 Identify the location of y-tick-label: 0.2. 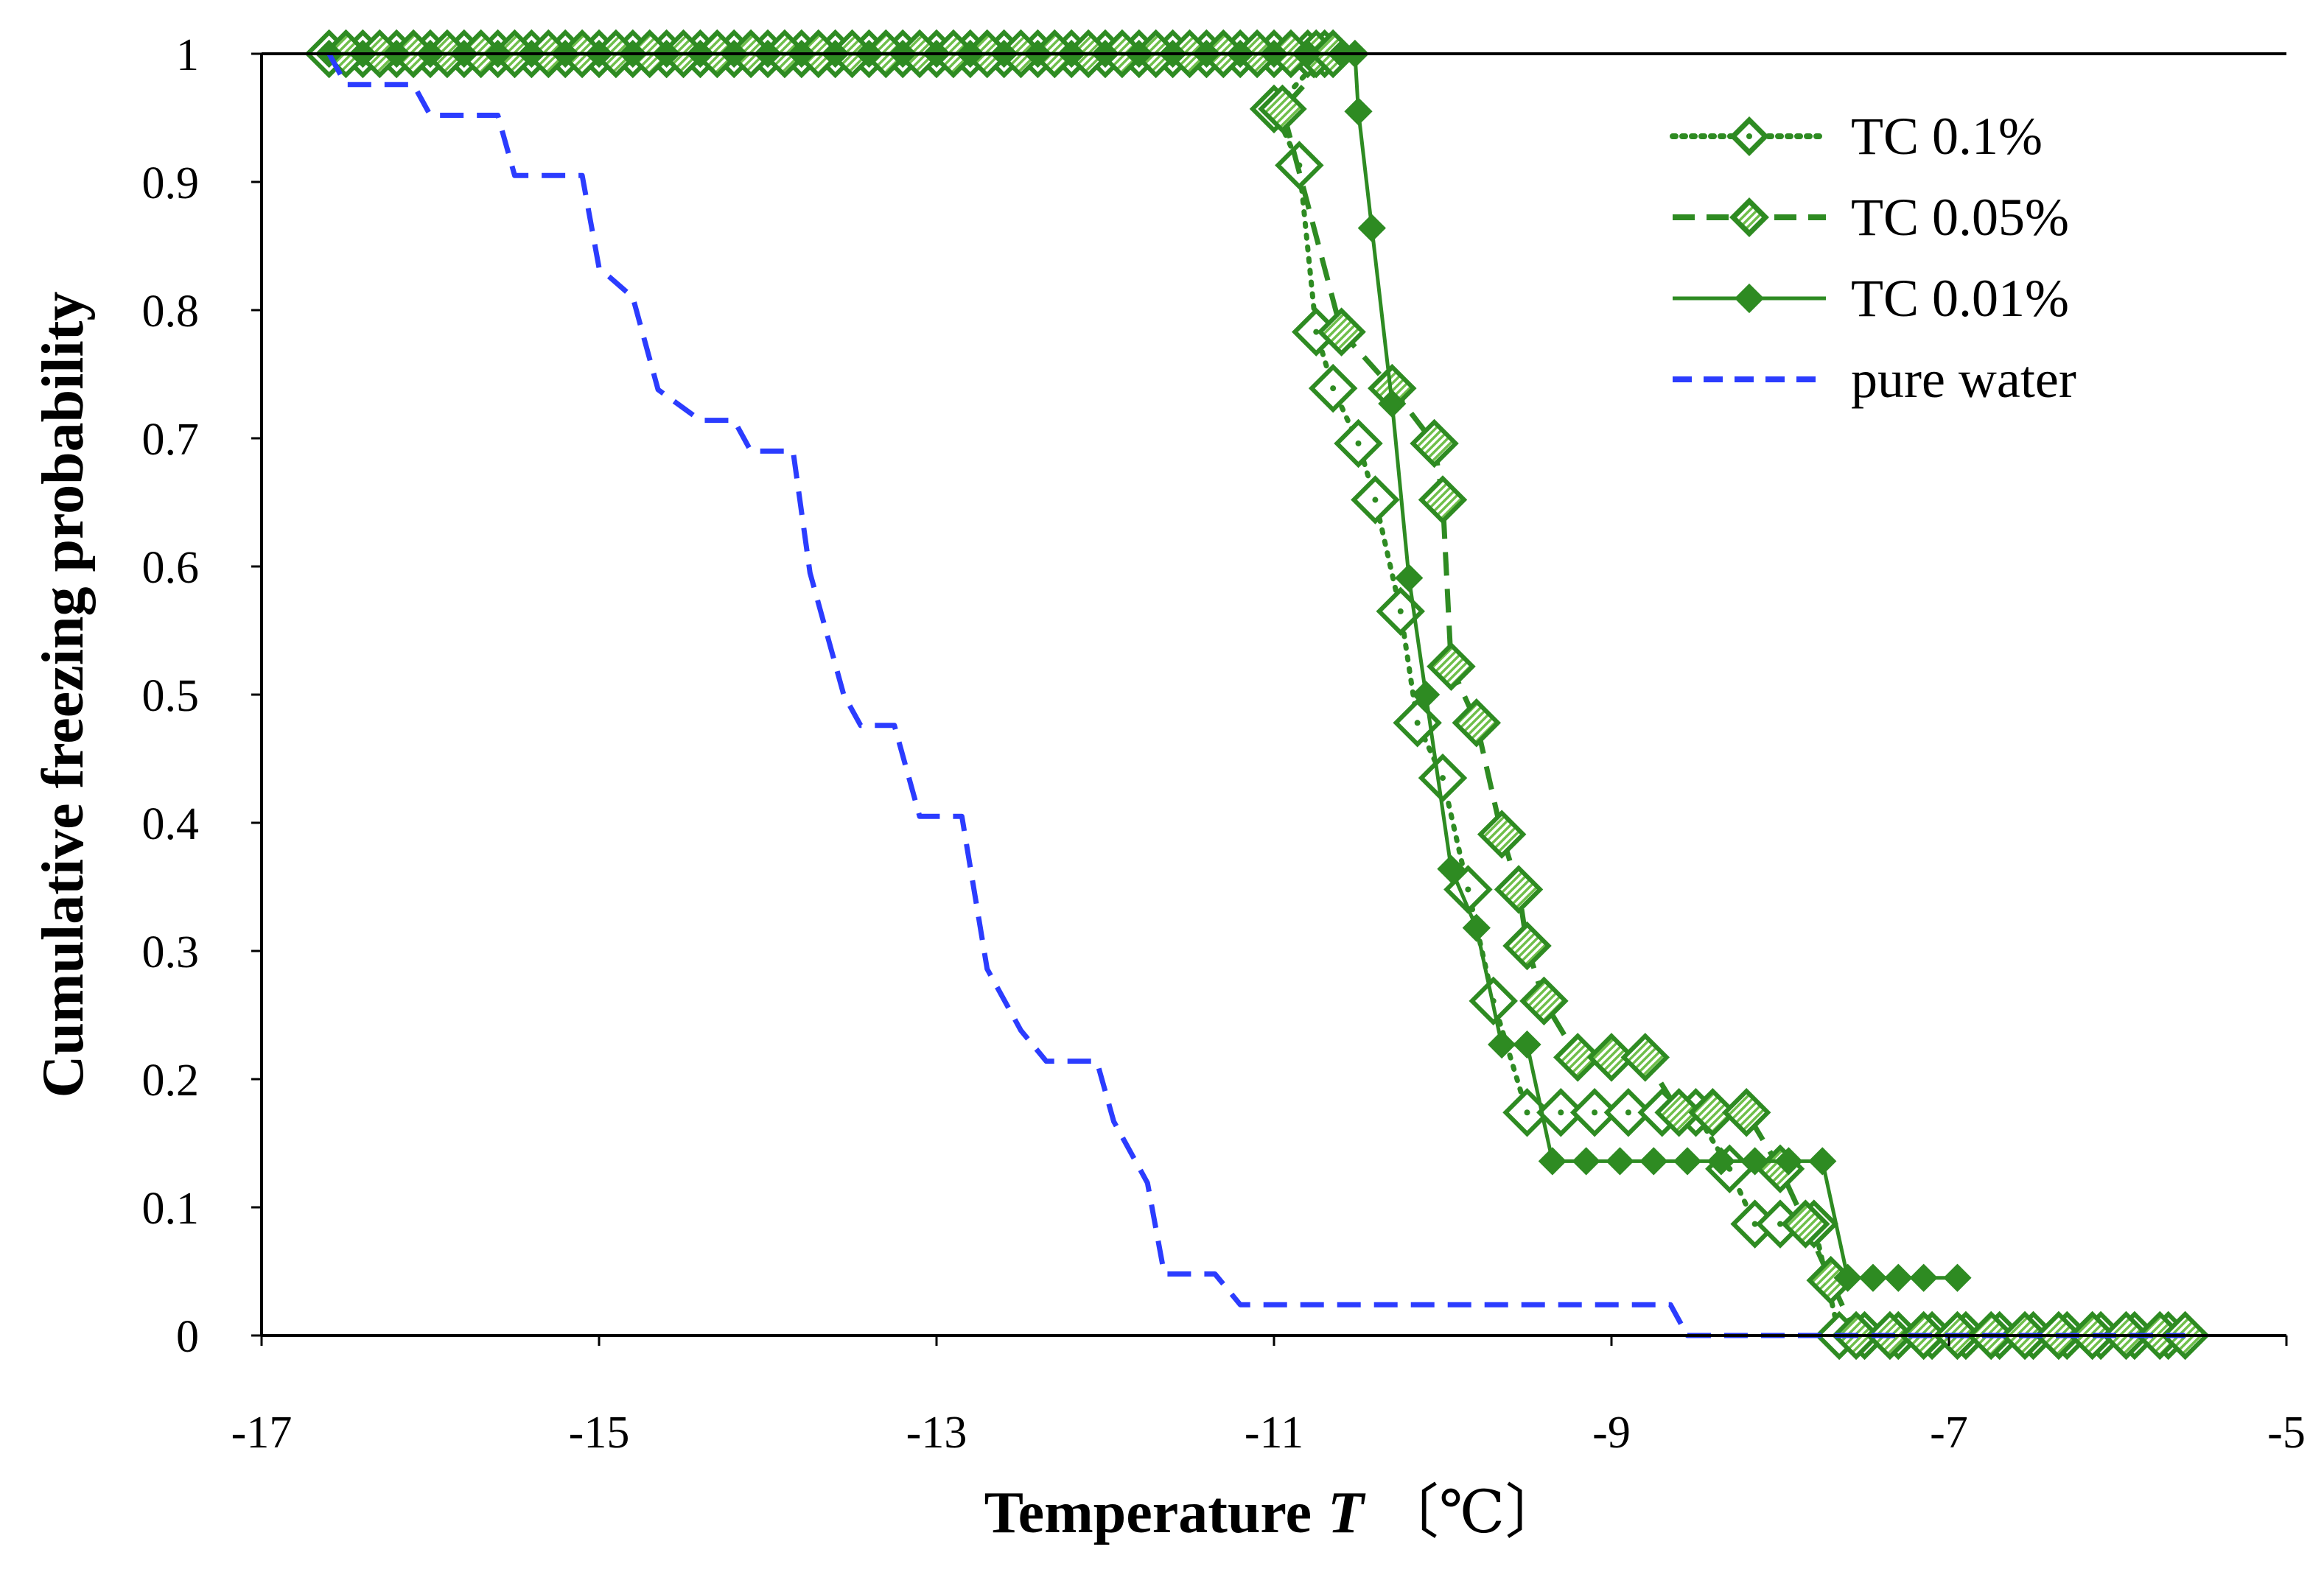
(171, 1081).